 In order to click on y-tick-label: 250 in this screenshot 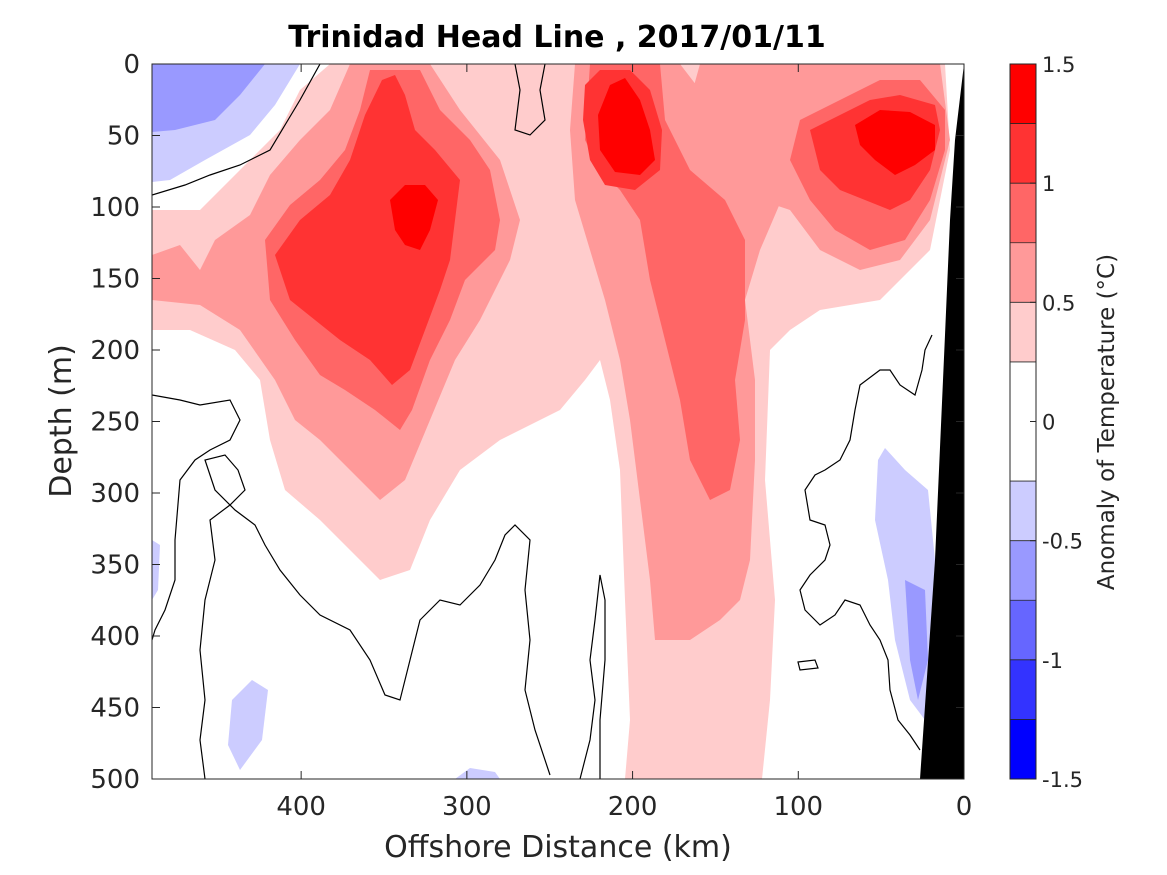, I will do `click(115, 423)`.